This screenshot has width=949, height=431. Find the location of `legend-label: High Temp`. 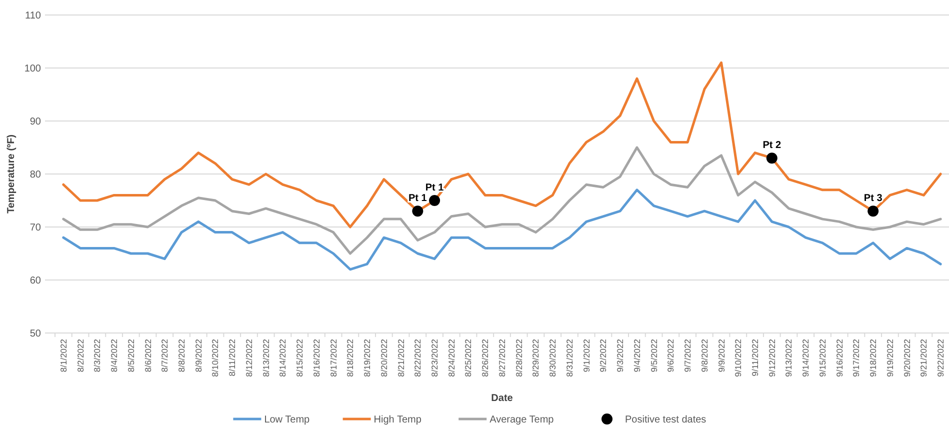

legend-label: High Temp is located at coordinates (398, 420).